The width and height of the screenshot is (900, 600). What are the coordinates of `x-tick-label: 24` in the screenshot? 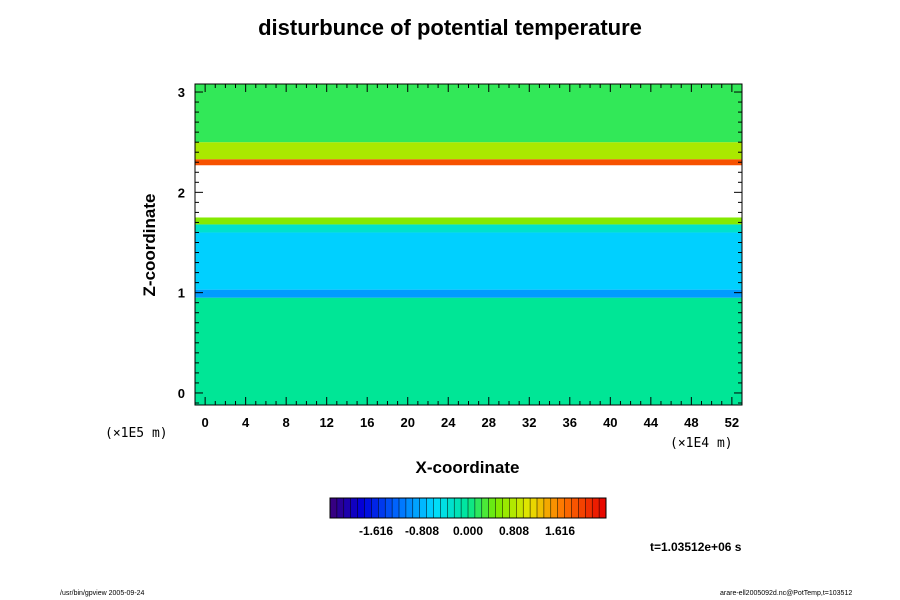 It's located at (448, 422).